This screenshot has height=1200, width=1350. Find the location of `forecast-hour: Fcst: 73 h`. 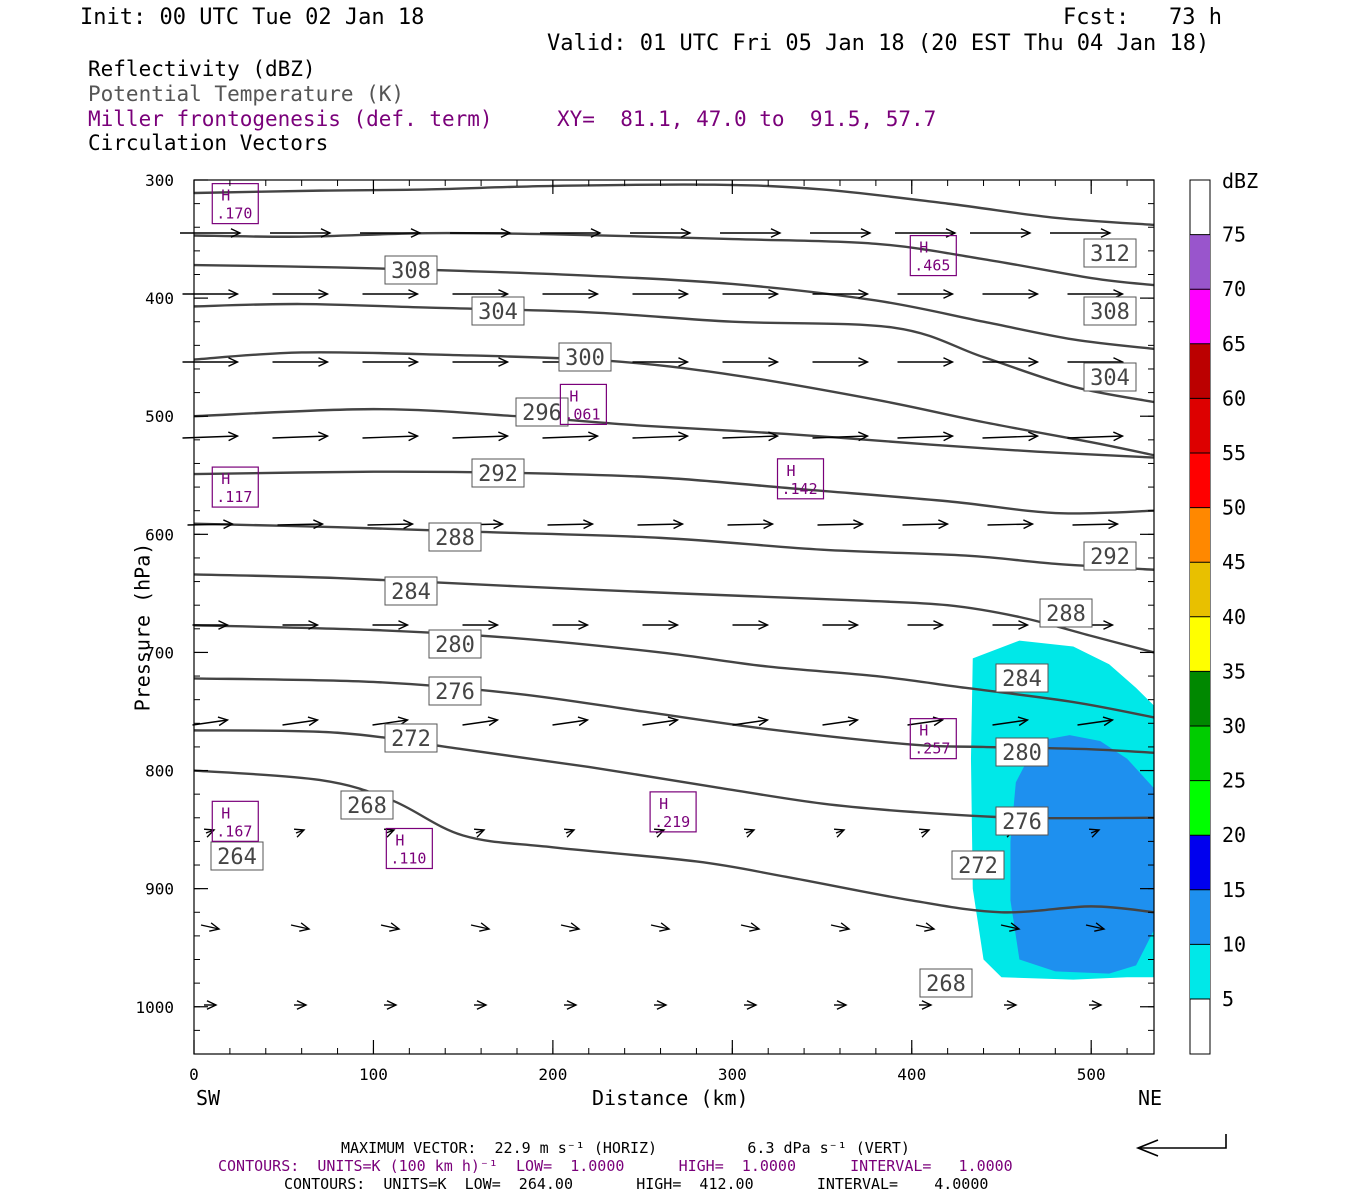

forecast-hour: Fcst: 73 h is located at coordinates (1142, 17).